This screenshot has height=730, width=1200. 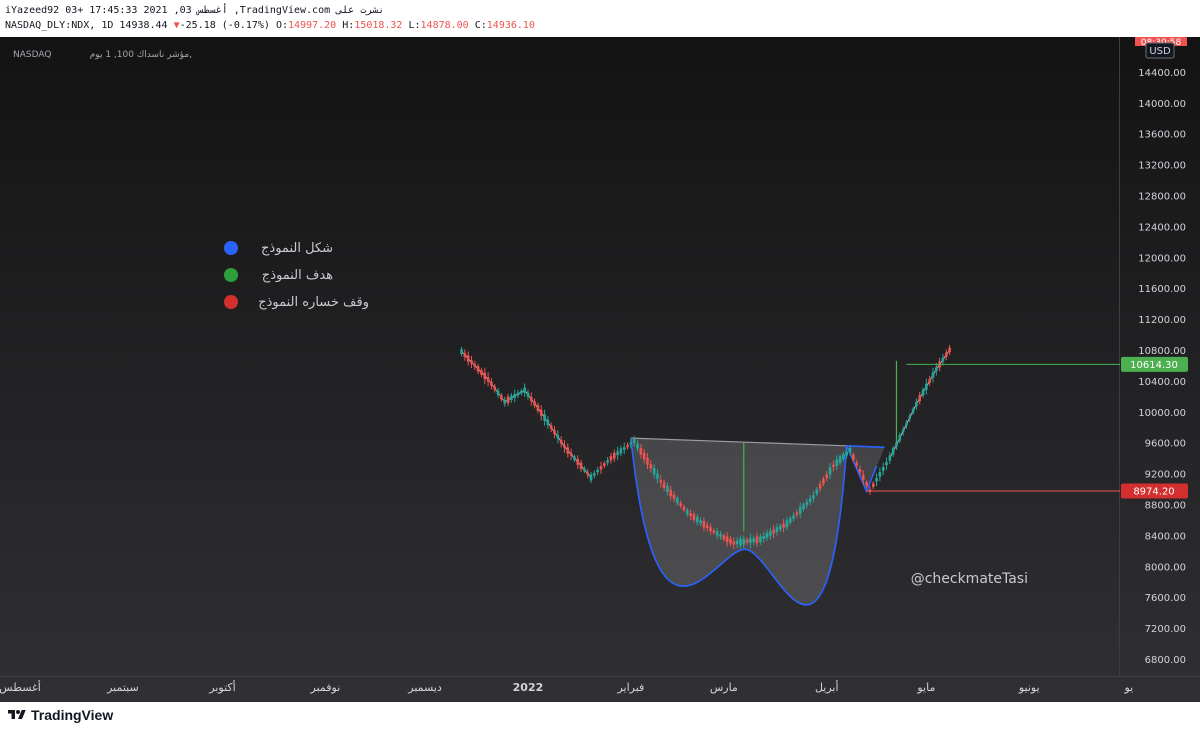 I want to click on ohlc-open: O:14997.20, so click(x=306, y=25).